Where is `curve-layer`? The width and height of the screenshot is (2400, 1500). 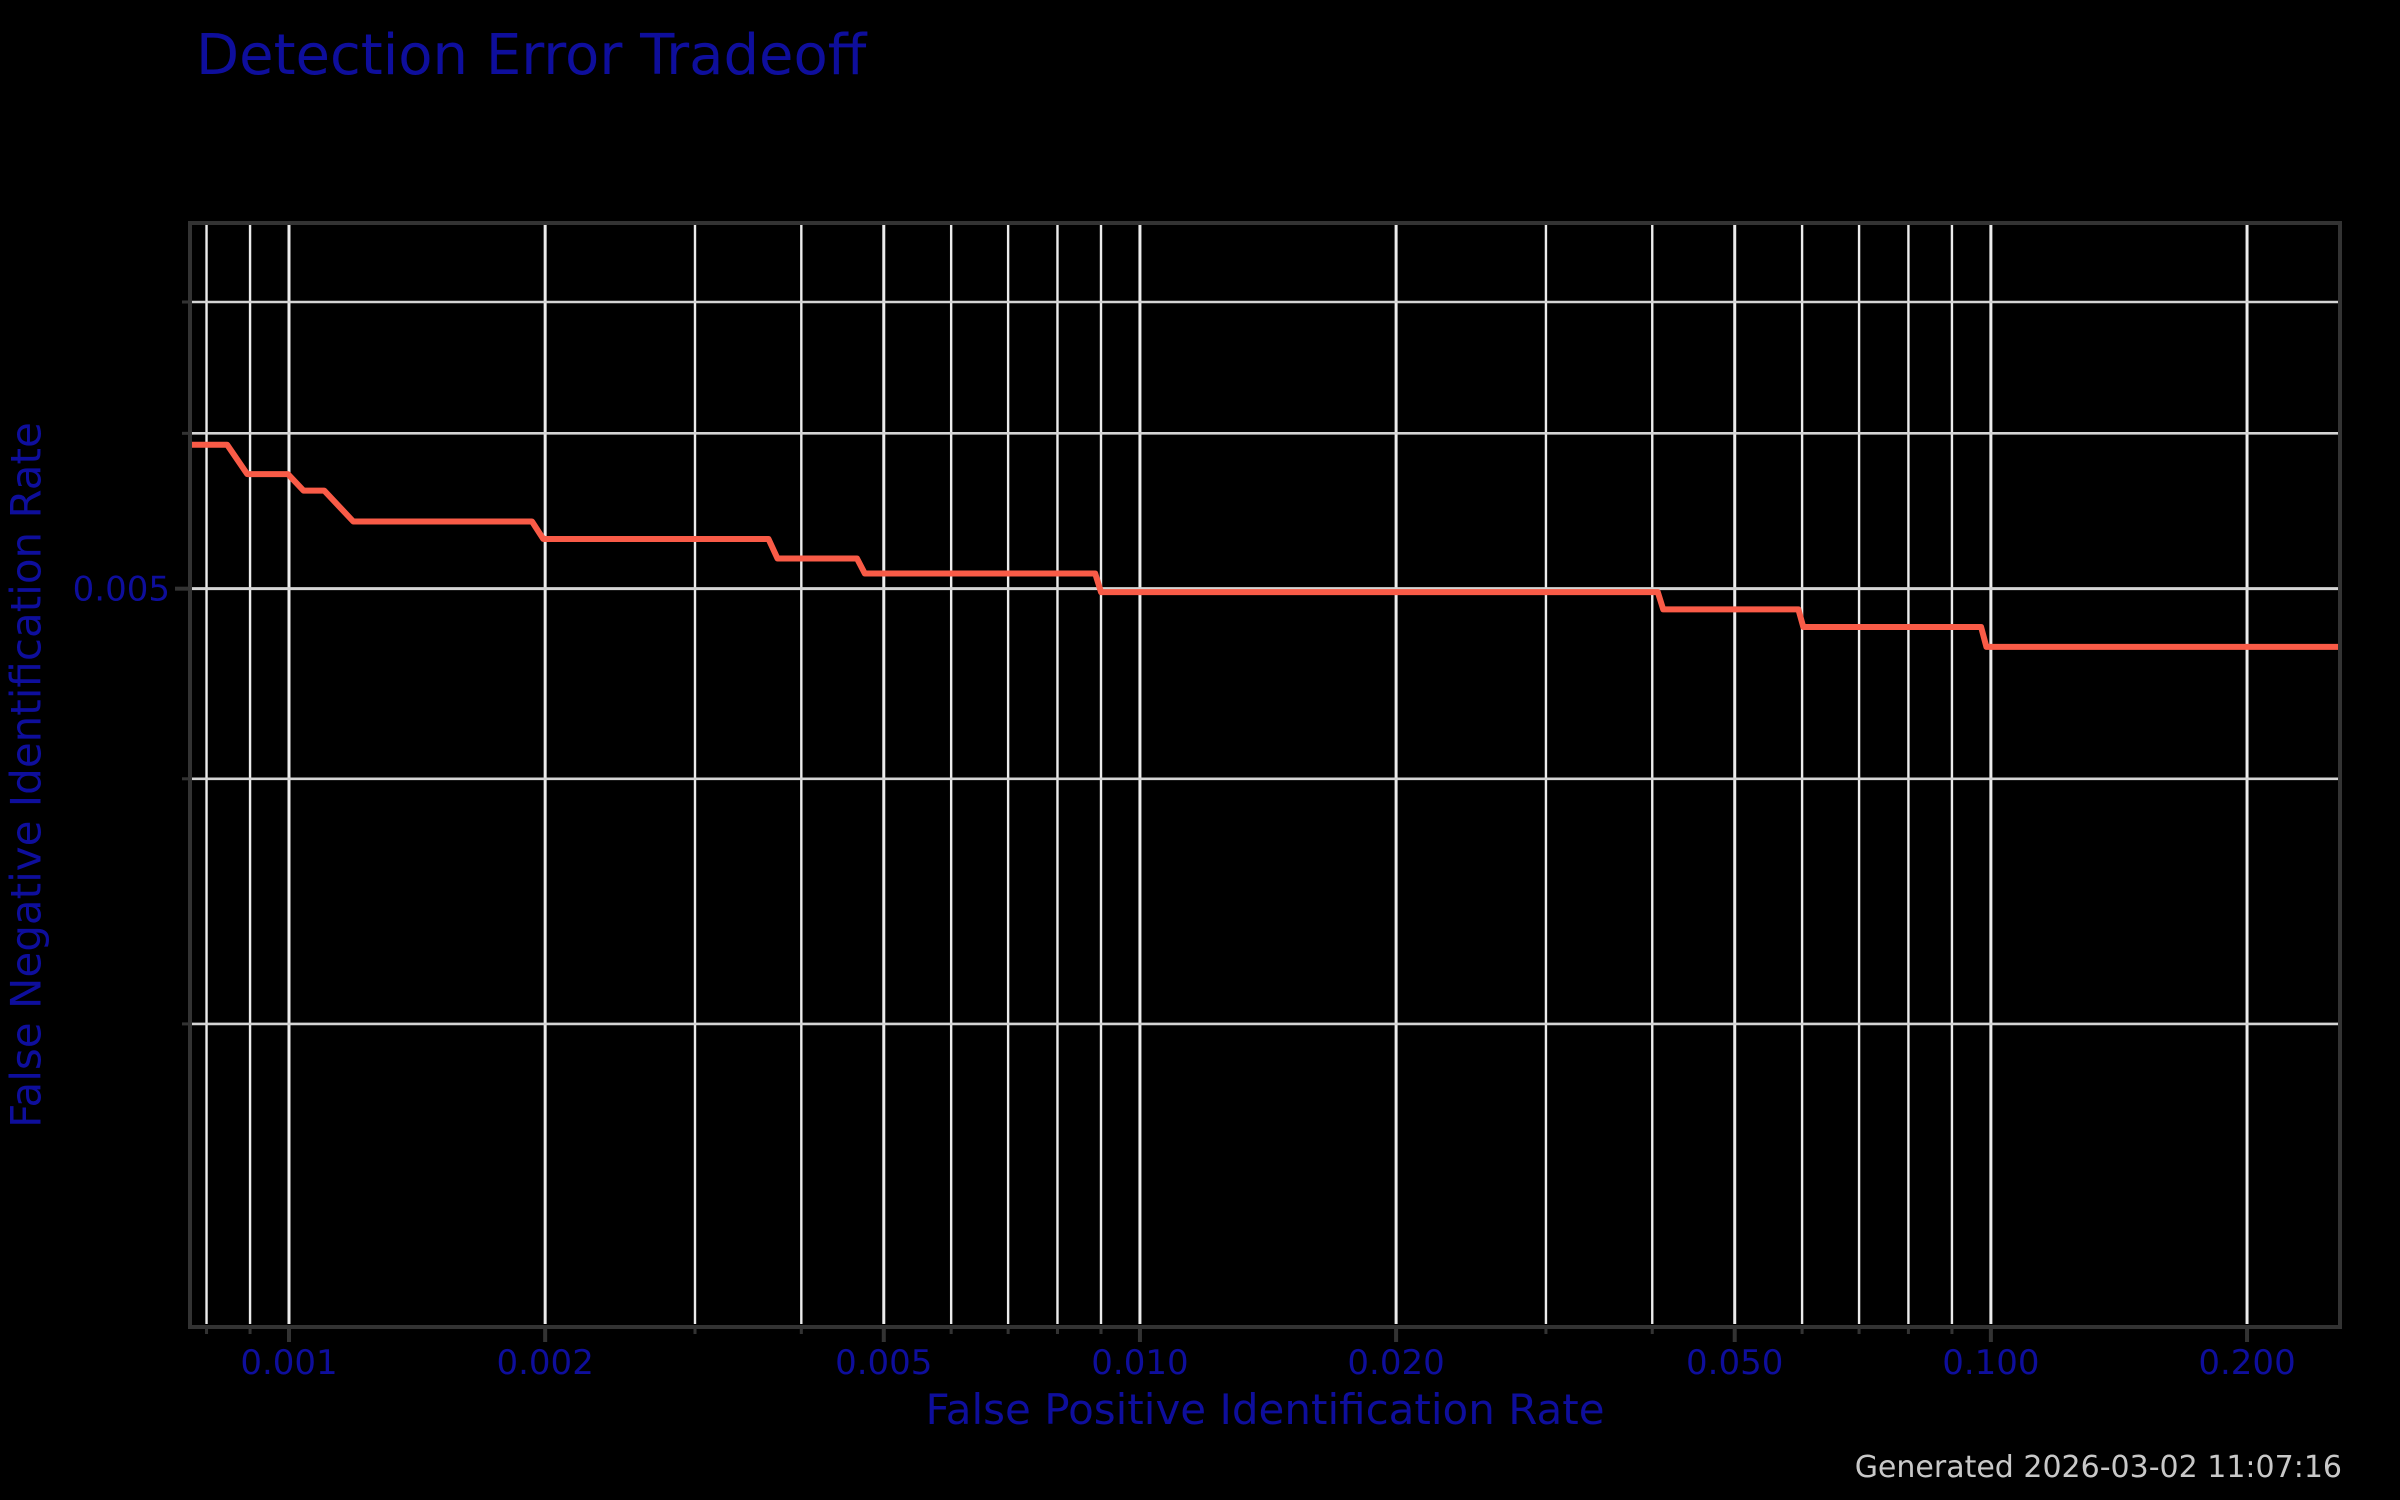
curve-layer is located at coordinates (1265, 545).